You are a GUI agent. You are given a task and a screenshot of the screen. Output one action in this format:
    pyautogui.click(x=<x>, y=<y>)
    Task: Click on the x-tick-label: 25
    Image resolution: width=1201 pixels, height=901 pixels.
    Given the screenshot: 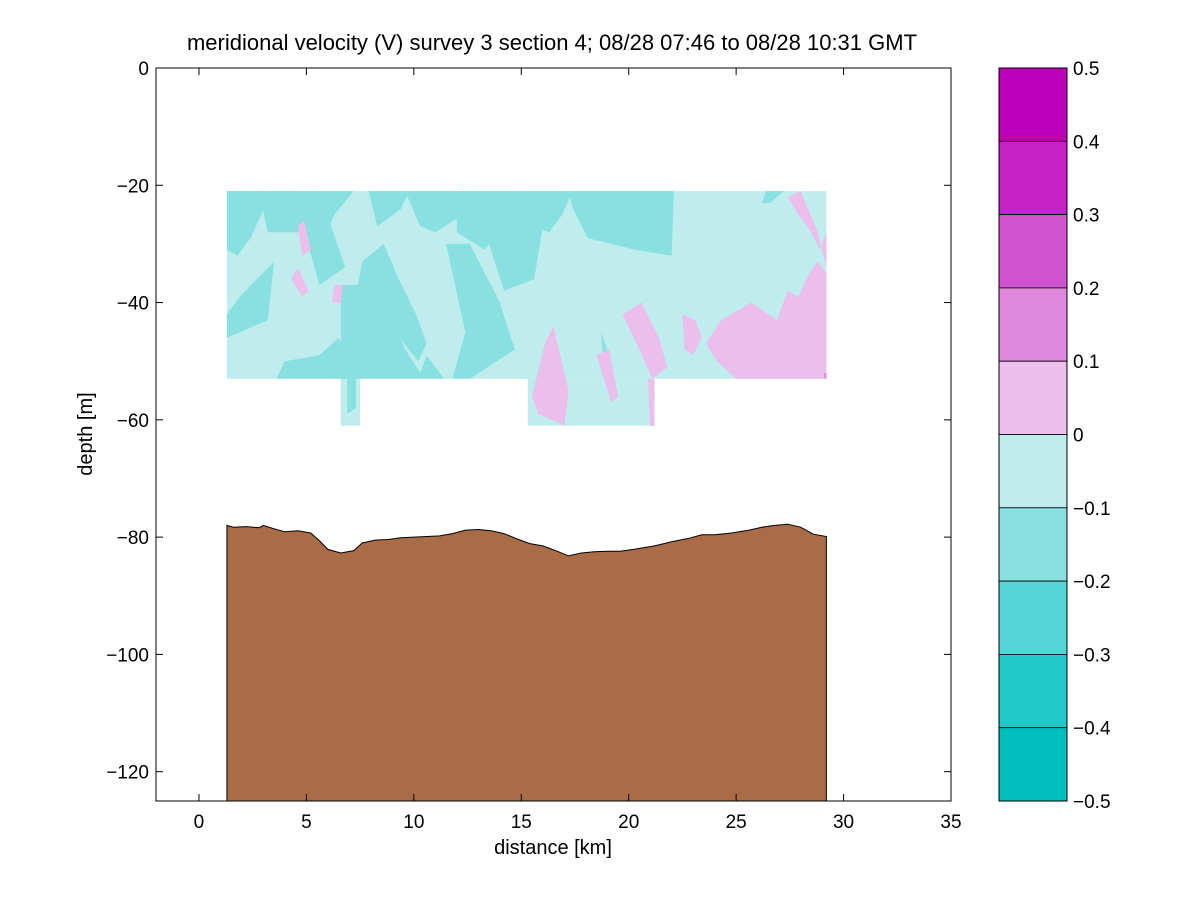 What is the action you would take?
    pyautogui.click(x=736, y=822)
    